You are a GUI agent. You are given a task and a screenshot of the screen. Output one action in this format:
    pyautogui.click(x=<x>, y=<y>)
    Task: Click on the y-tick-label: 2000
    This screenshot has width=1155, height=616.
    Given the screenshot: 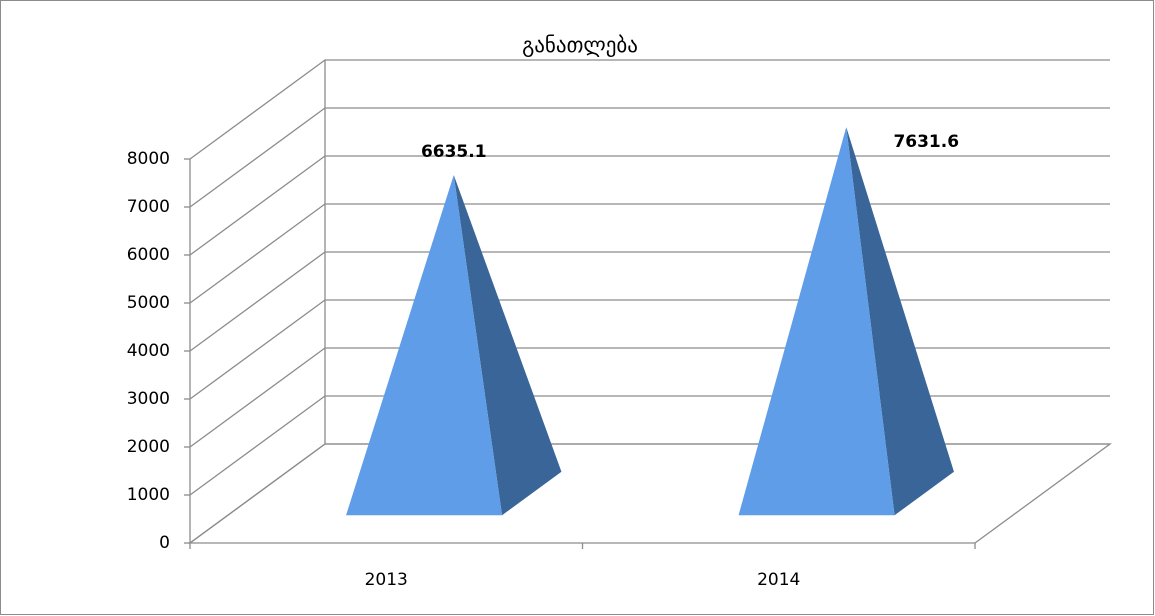 What is the action you would take?
    pyautogui.click(x=148, y=447)
    